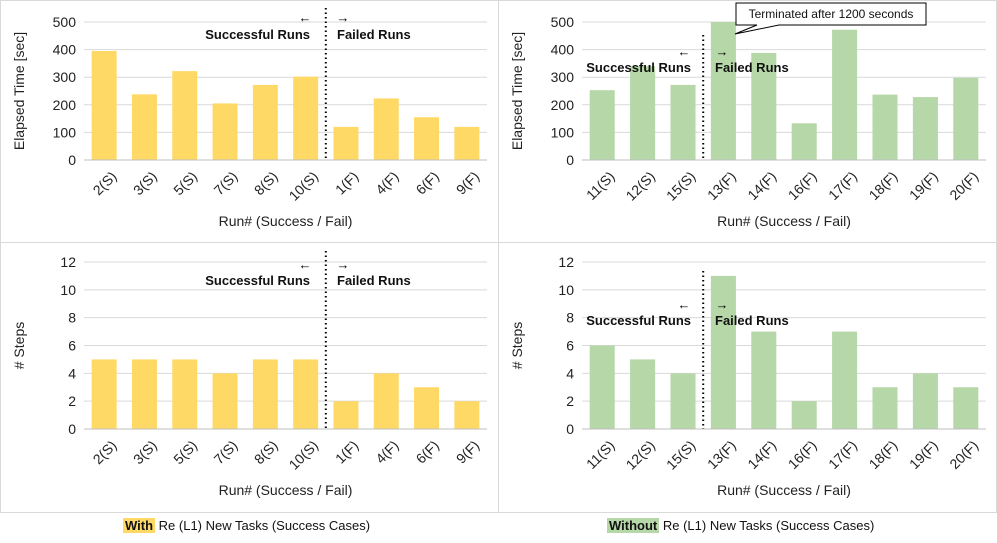  Describe the element at coordinates (566, 262) in the screenshot. I see `y-tick-label: 12` at that location.